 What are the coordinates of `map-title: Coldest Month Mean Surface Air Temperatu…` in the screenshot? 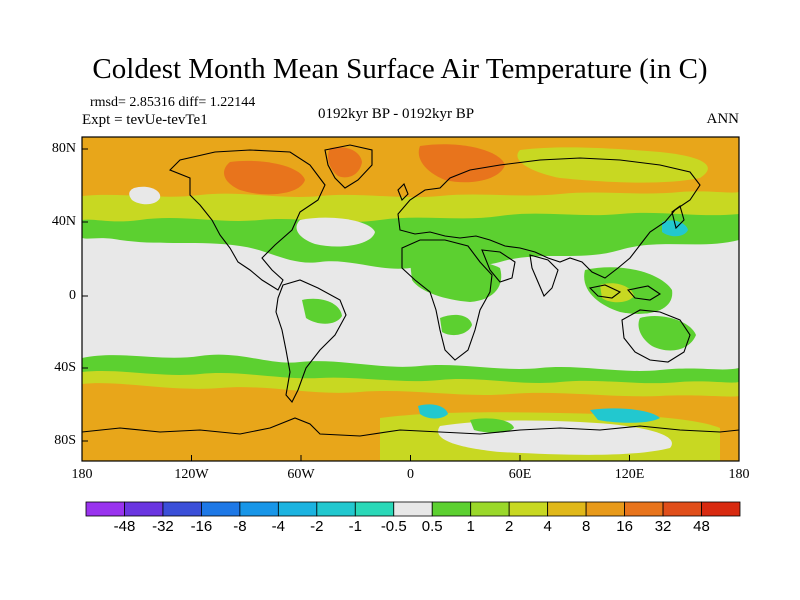 It's located at (400, 69).